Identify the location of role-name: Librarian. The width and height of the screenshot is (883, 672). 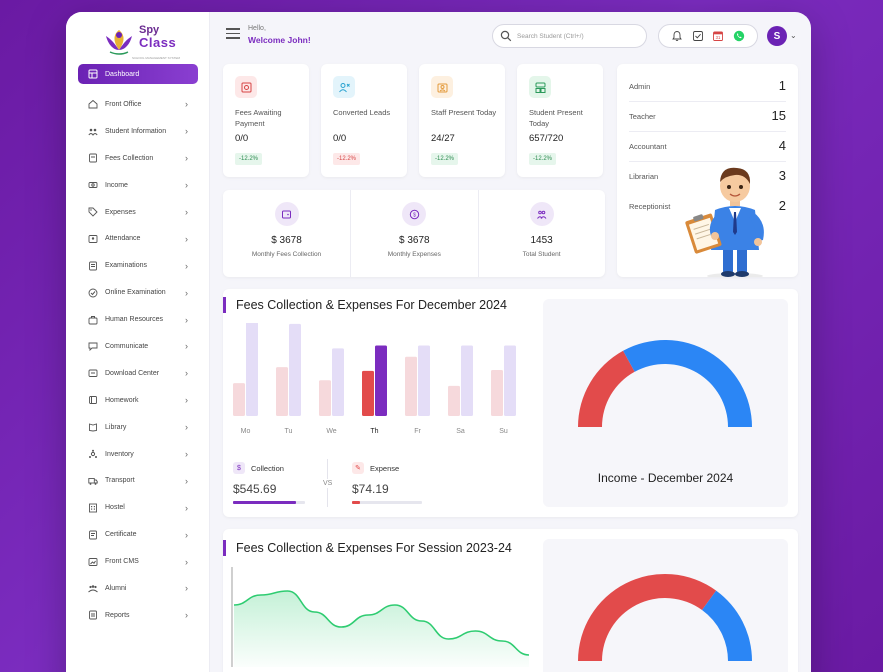
(644, 176).